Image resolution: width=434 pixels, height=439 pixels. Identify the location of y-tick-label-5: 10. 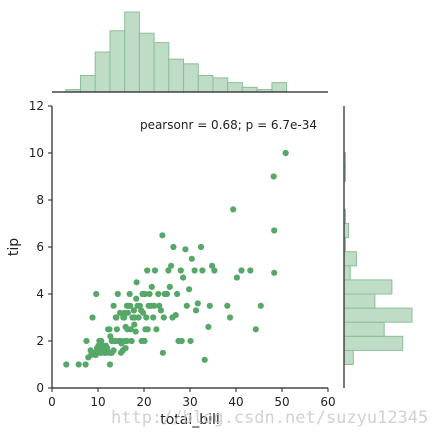
(36, 153).